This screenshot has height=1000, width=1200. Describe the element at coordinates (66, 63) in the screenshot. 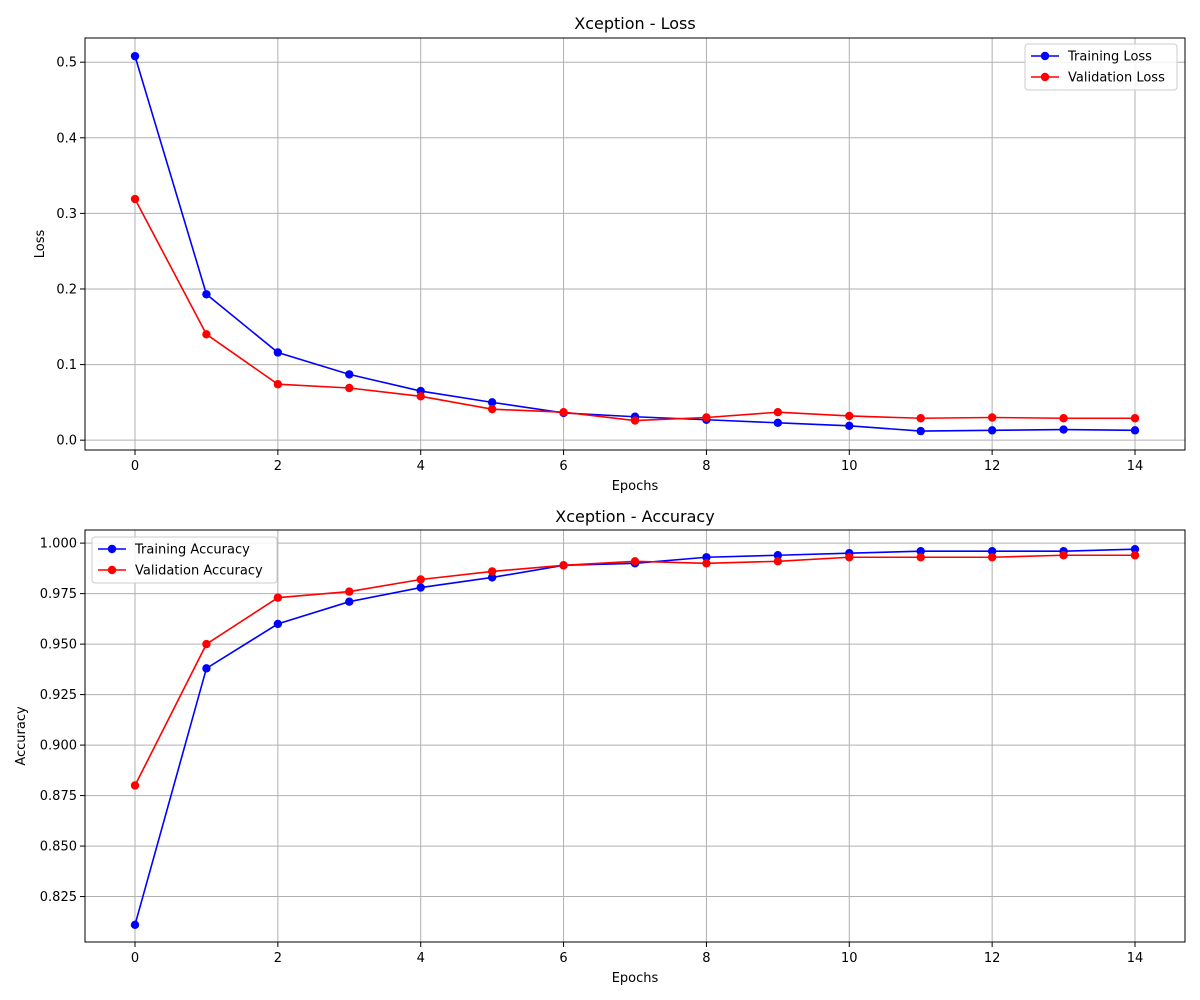

I see `y-tick-label: 0.5` at that location.